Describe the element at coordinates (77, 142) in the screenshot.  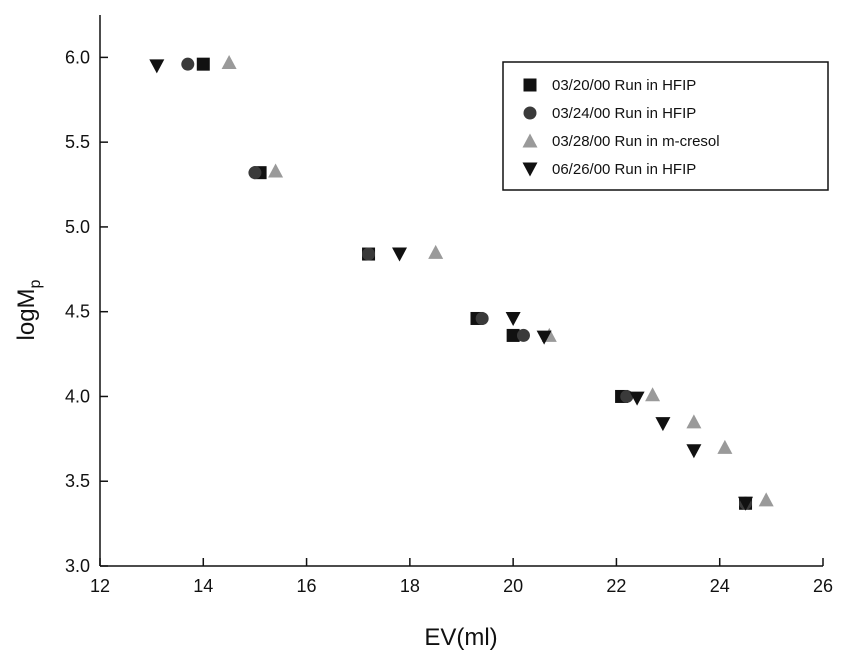
I see `y-tick-label: 5.5` at that location.